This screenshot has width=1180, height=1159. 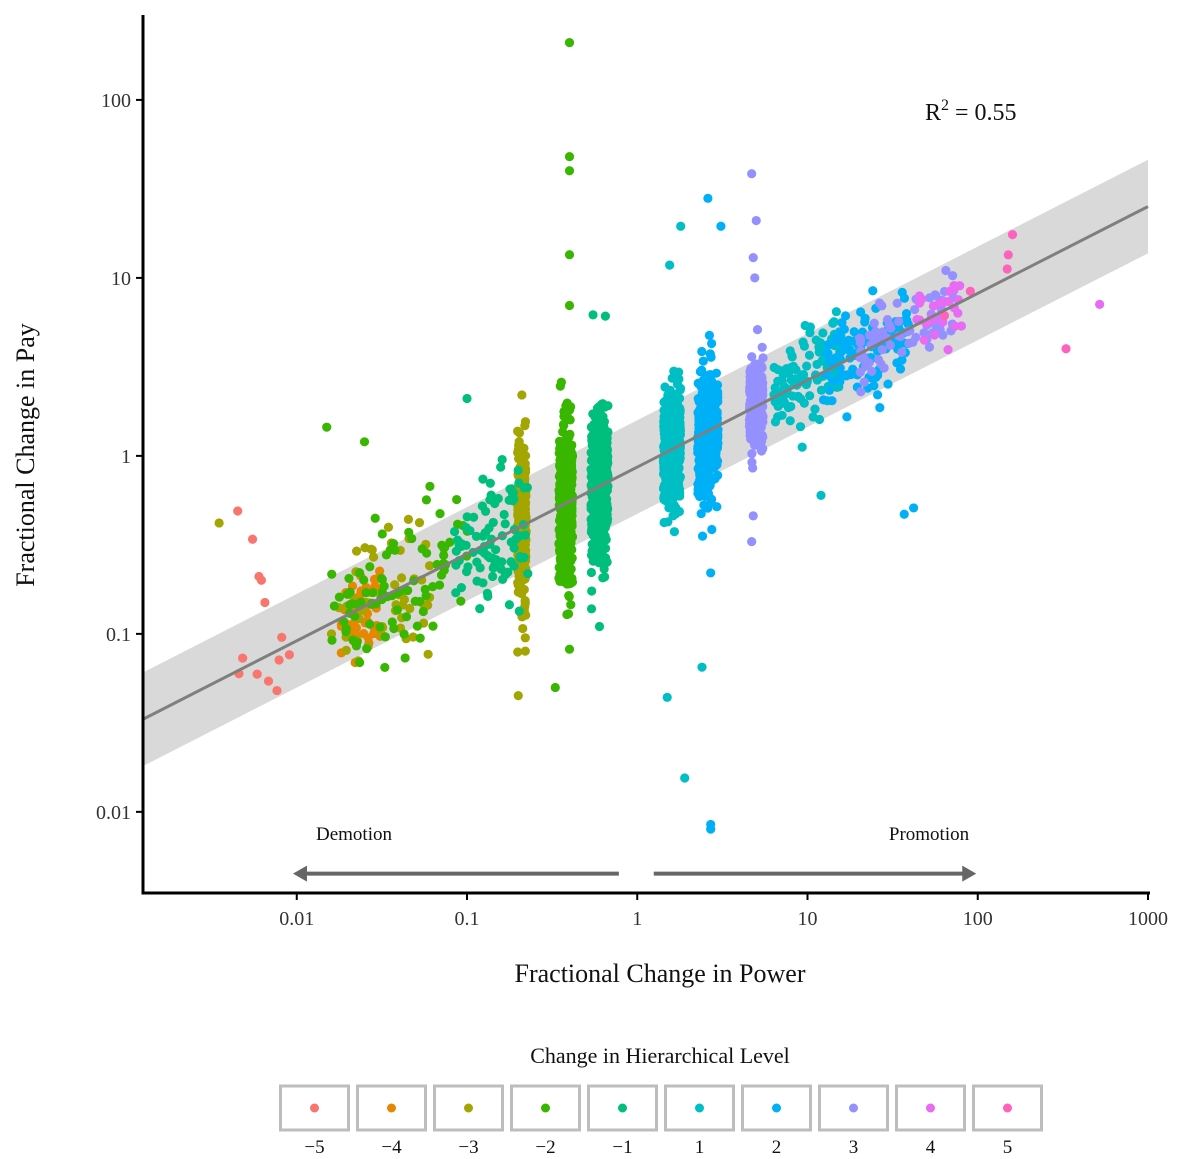 I want to click on legend-label: 4, so click(x=931, y=1147).